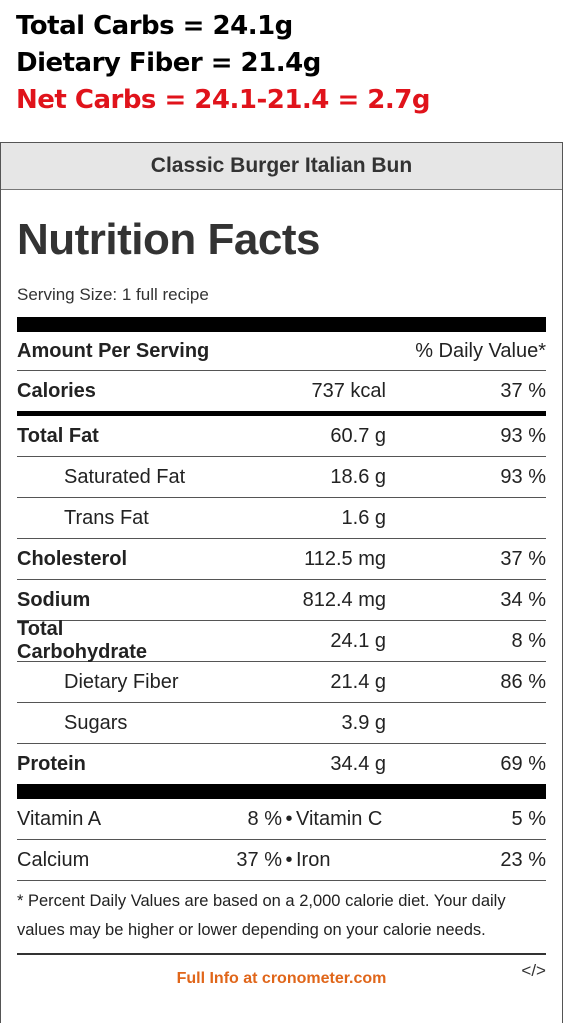  I want to click on nutrient-name: Dietary Fiber, so click(121, 681).